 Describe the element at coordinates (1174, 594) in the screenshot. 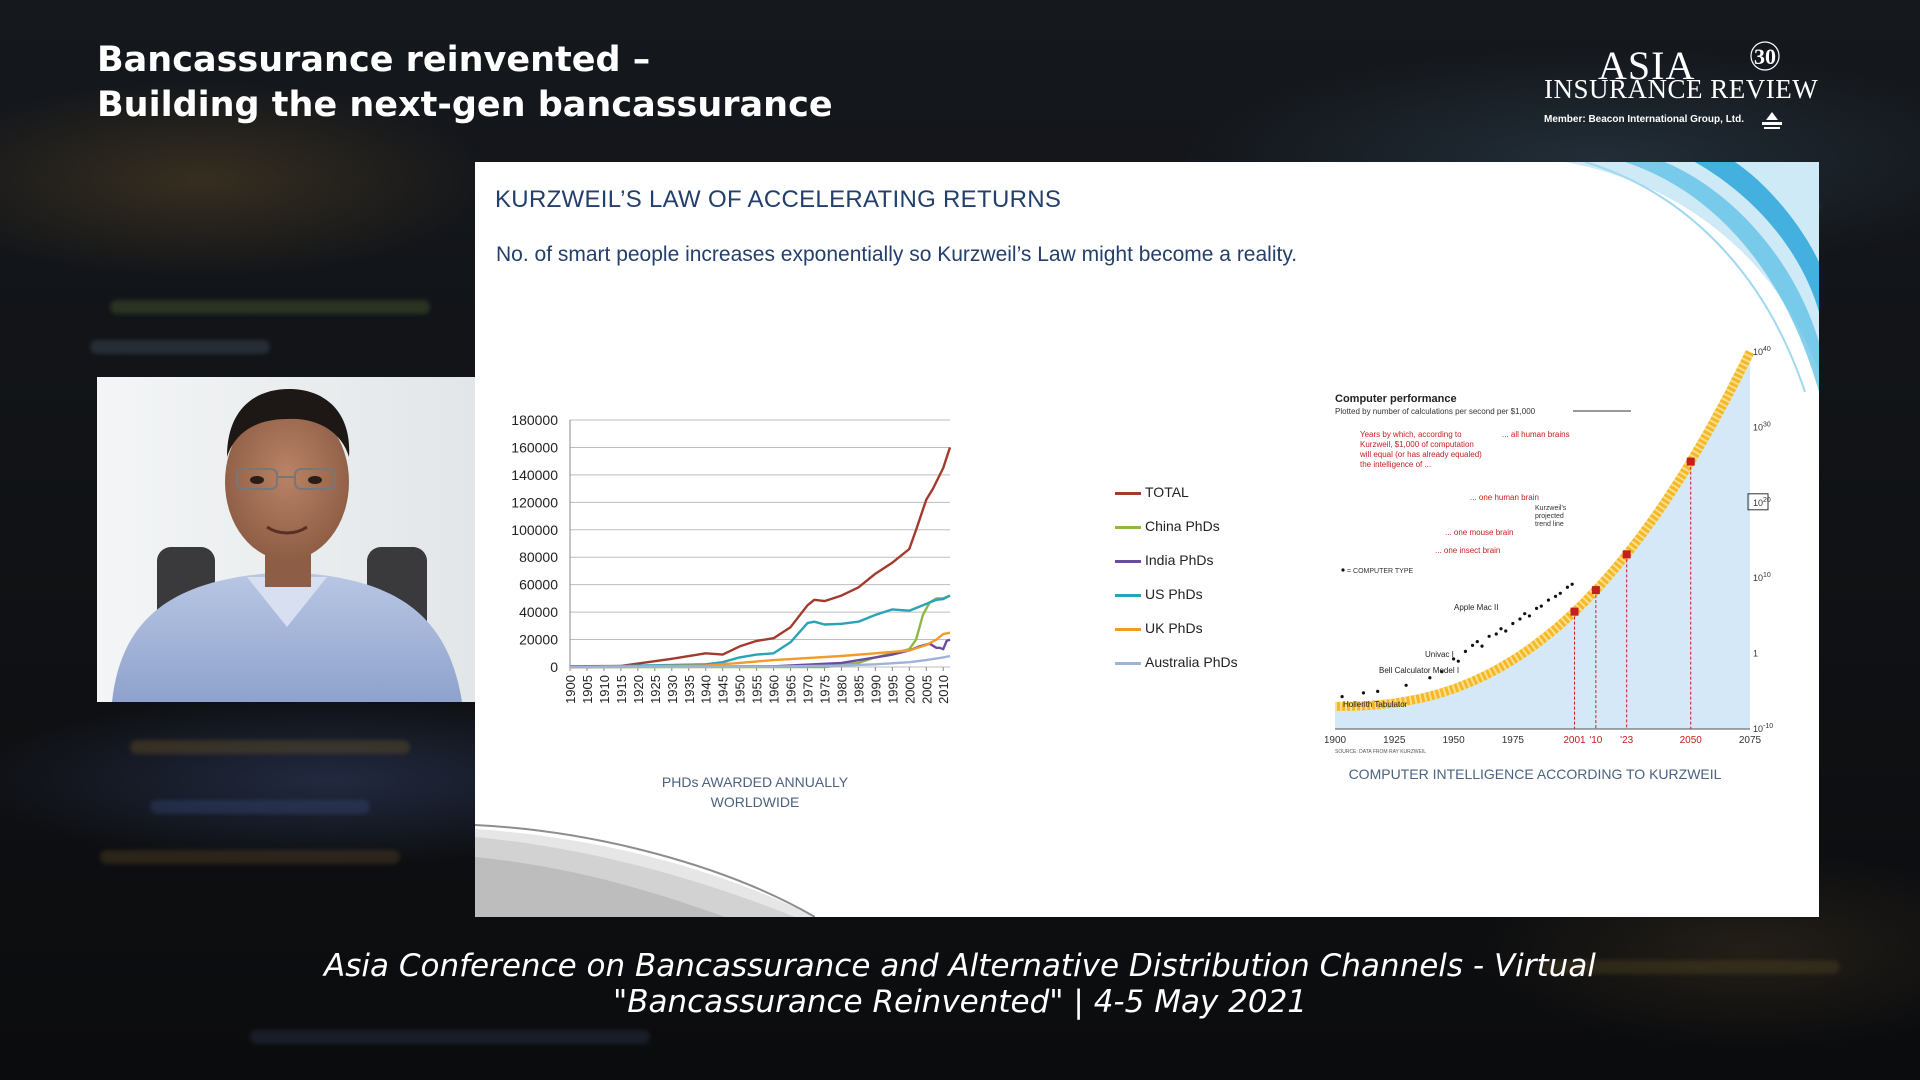

I see `legend-label: US PhDs` at that location.